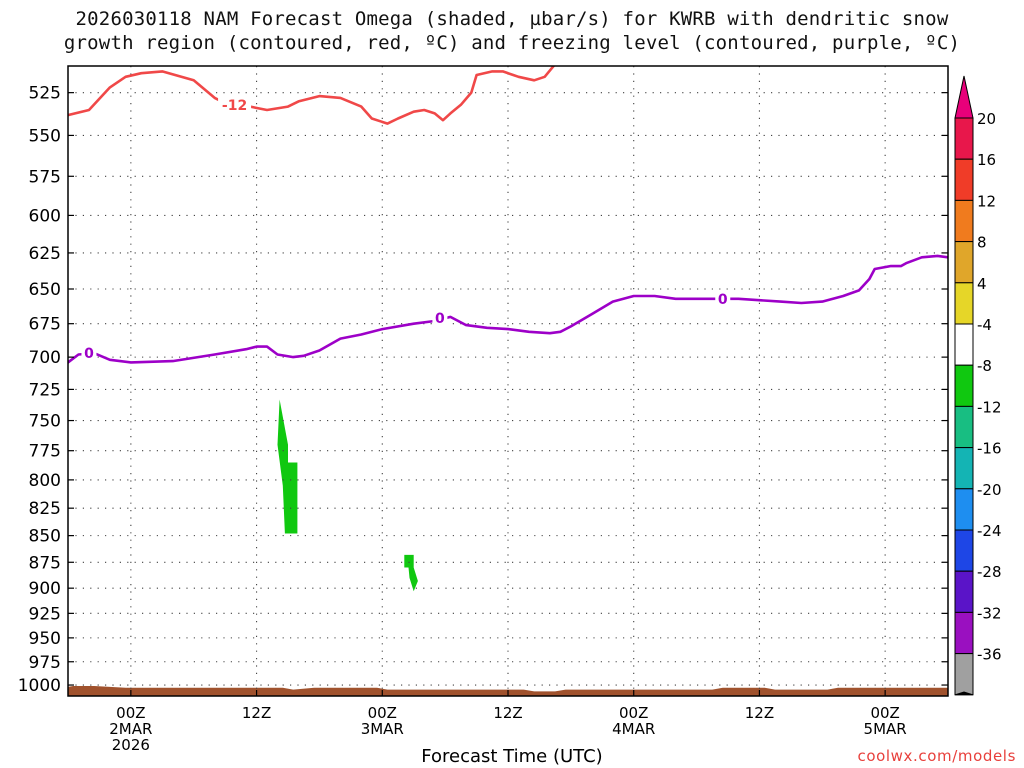  What do you see at coordinates (989, 655) in the screenshot?
I see `colorbar-label-13: -36` at bounding box center [989, 655].